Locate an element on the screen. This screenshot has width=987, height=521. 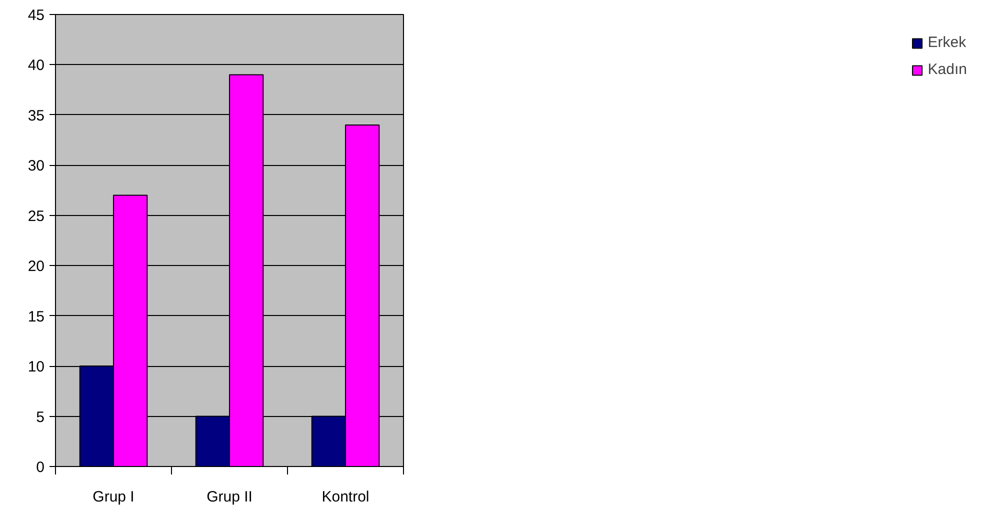
y-tick-label: 20 is located at coordinates (36, 267).